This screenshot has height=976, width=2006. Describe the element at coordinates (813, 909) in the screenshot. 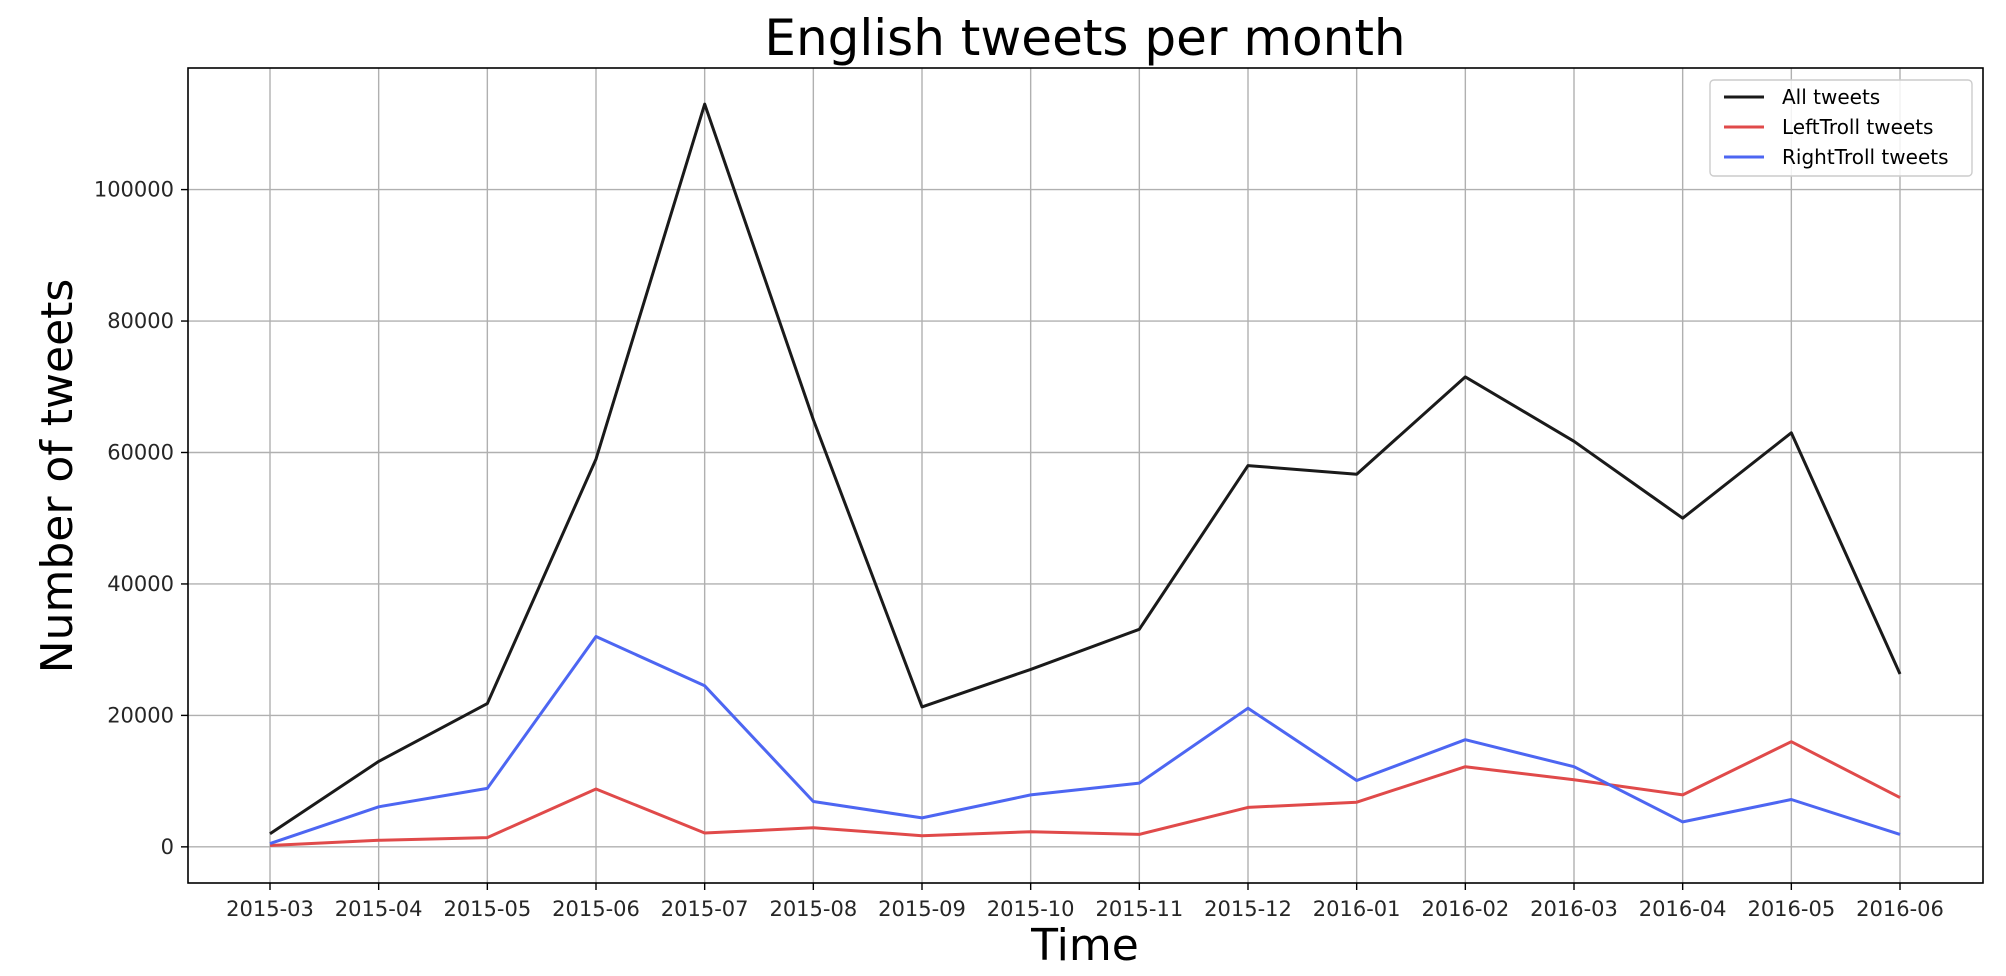

I see `x-tick-label: 2015-08` at that location.